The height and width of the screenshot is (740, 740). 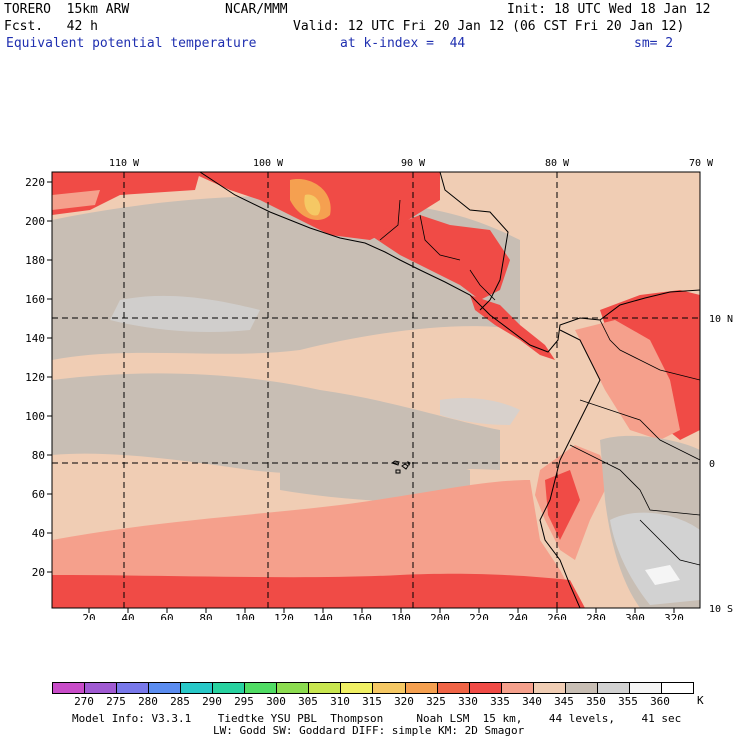 I want to click on smoothing-info: sm= 2, so click(x=654, y=43).